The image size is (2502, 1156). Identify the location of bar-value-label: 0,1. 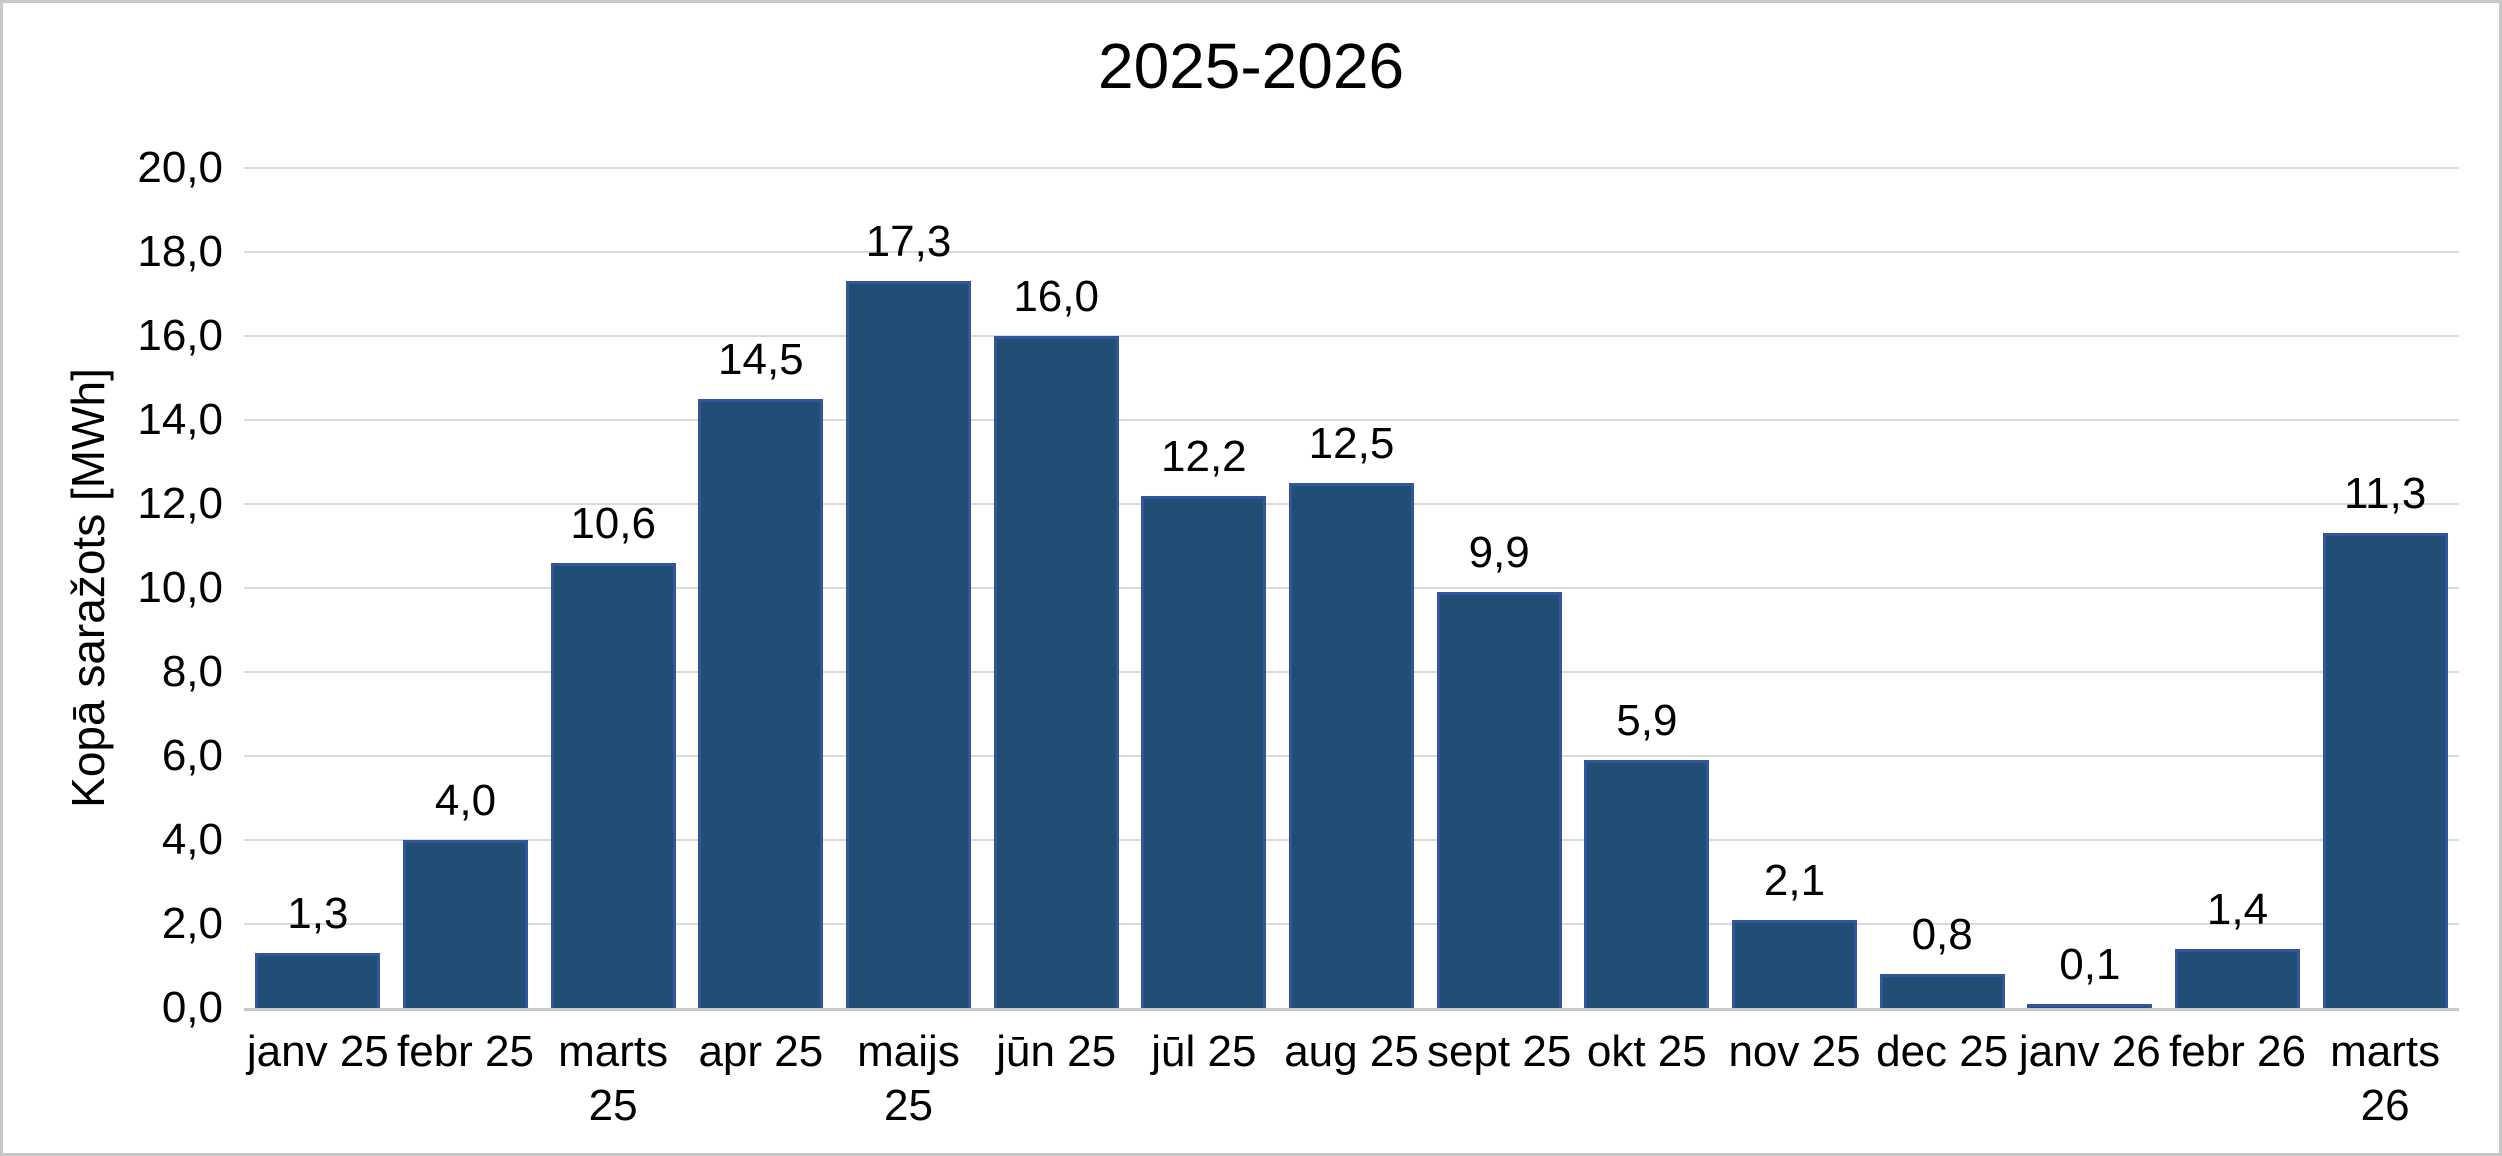
(2090, 964).